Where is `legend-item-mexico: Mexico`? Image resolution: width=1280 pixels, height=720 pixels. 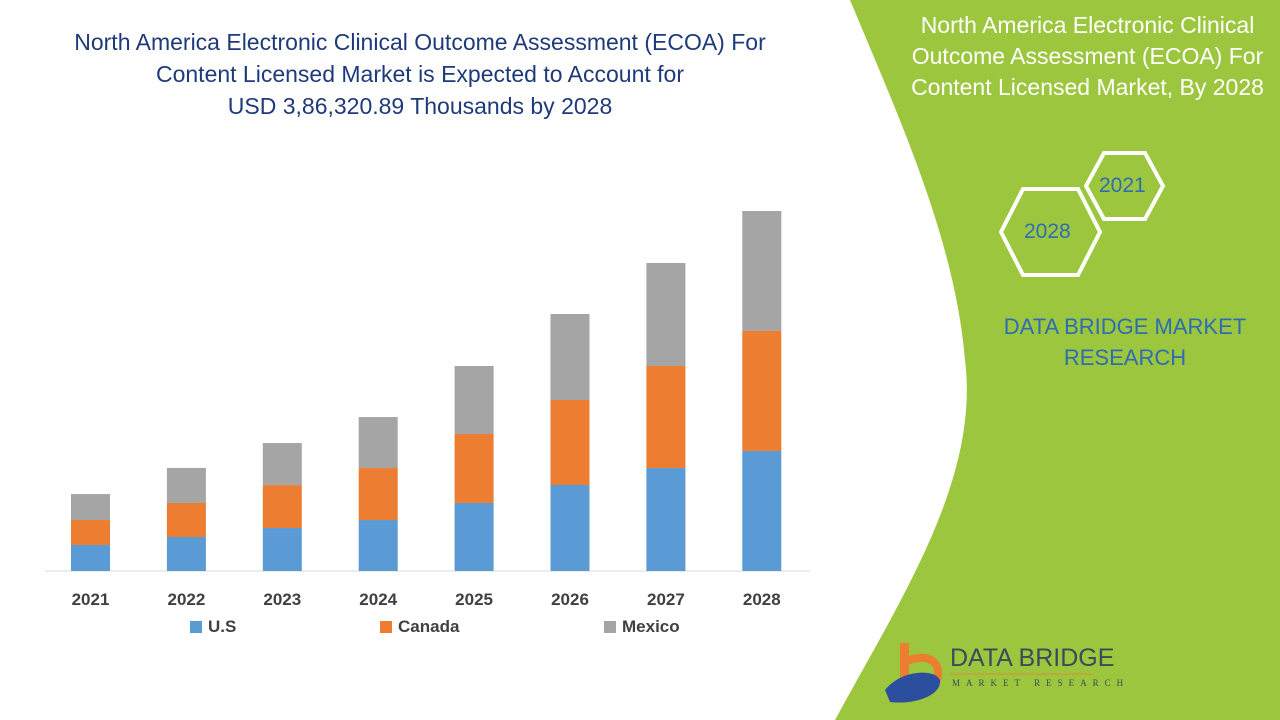 legend-item-mexico: Mexico is located at coordinates (642, 627).